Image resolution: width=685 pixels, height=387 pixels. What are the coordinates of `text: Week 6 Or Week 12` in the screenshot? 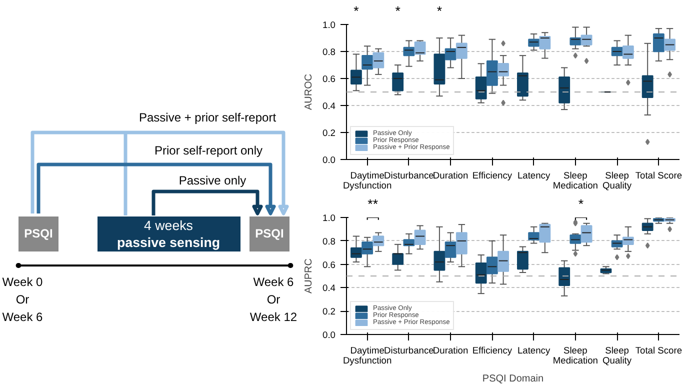 It's located at (274, 299).